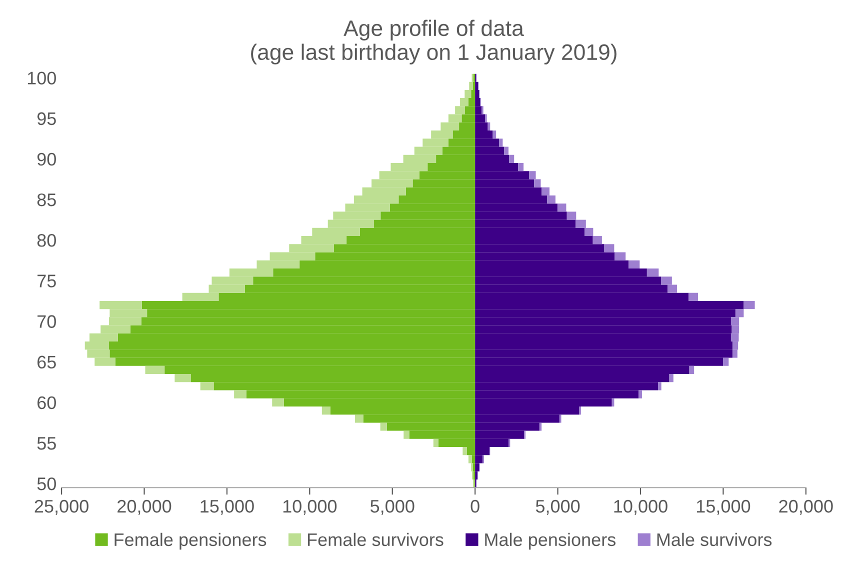 This screenshot has height=567, width=843. Describe the element at coordinates (46, 240) in the screenshot. I see `y-tick-label: 80` at that location.